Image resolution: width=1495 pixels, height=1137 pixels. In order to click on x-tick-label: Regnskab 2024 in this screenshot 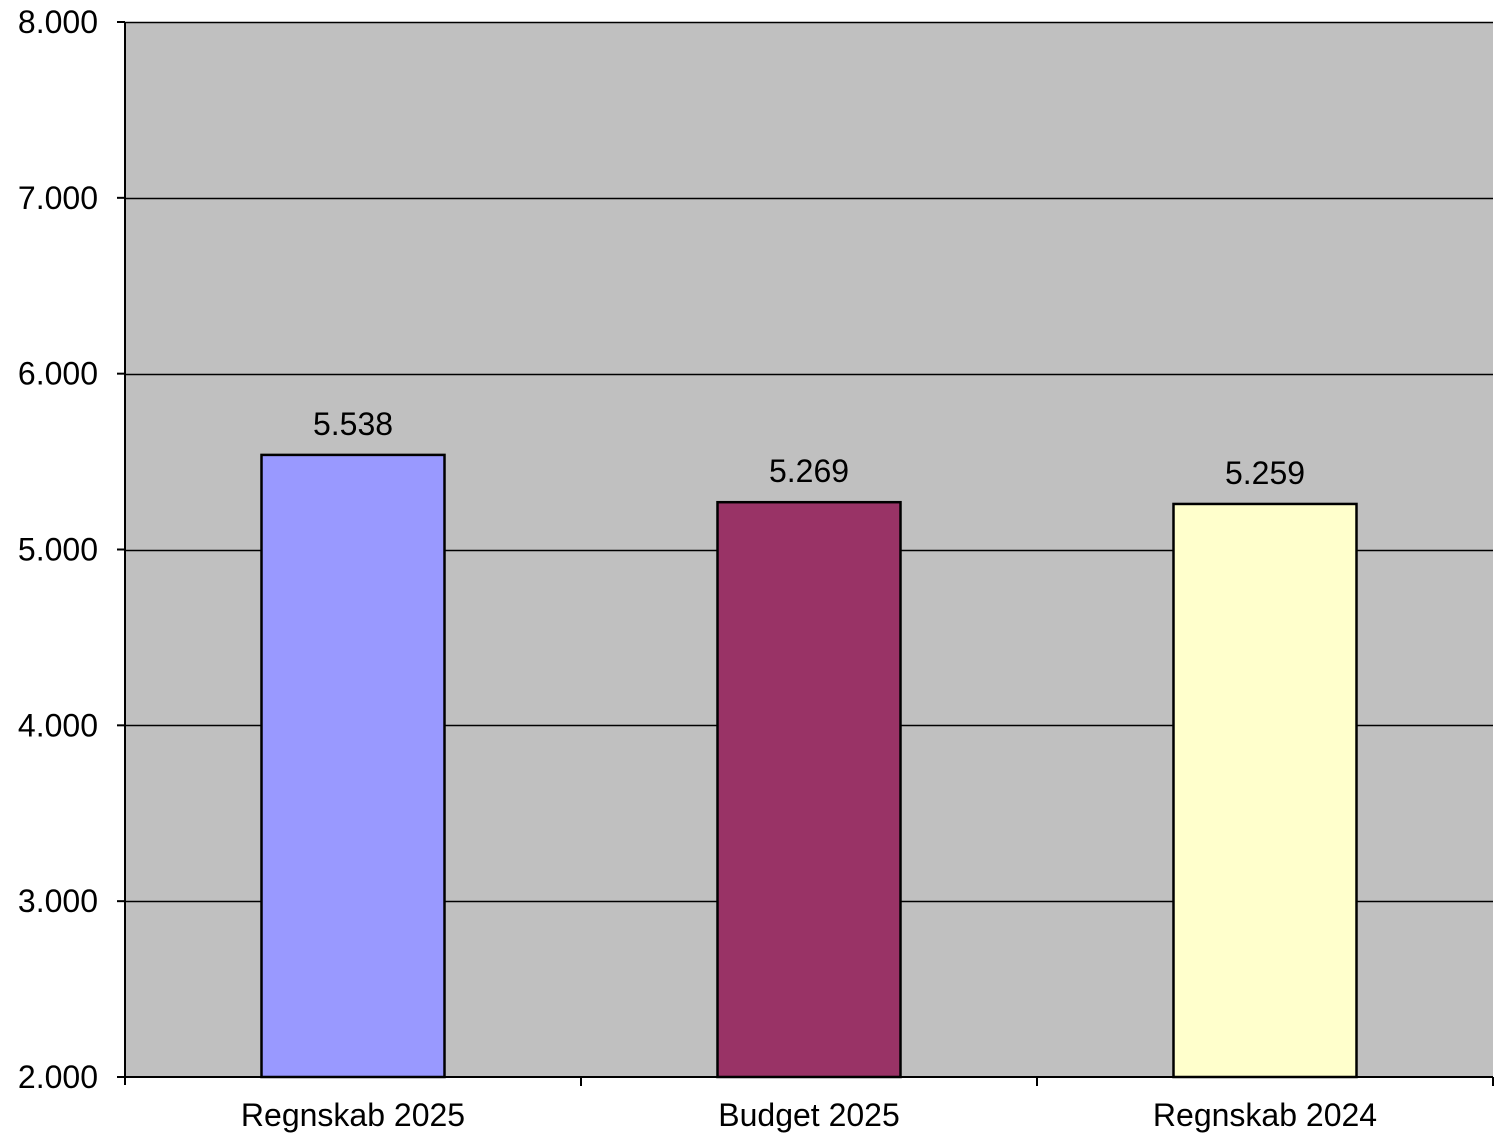, I will do `click(1265, 1115)`.